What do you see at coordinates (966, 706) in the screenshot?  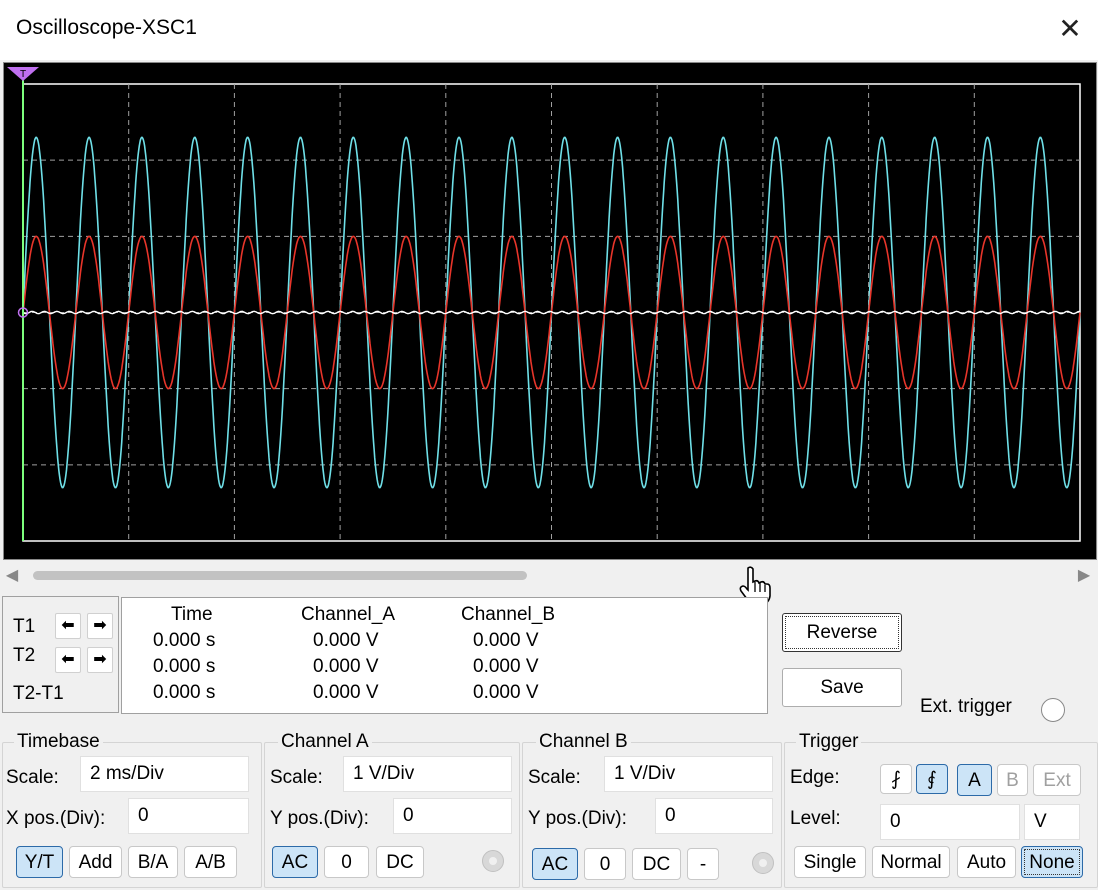 I see `ext-trigger-label: Ext. trigger` at bounding box center [966, 706].